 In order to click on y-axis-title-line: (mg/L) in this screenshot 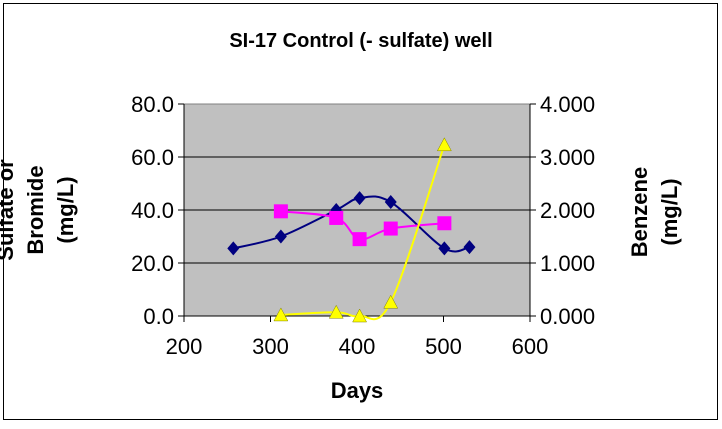, I will do `click(65, 209)`.